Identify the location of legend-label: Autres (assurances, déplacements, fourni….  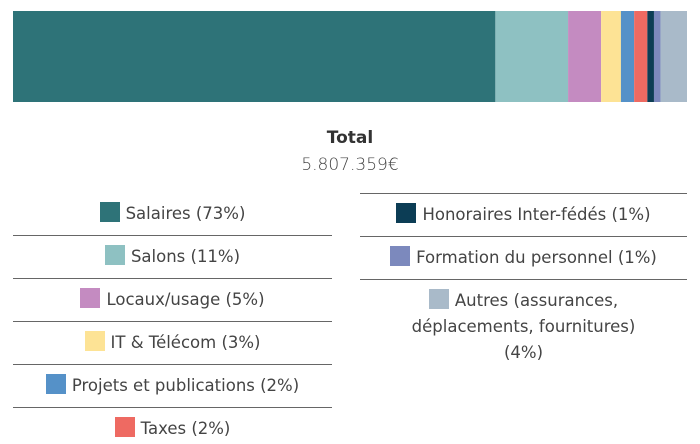
(523, 326).